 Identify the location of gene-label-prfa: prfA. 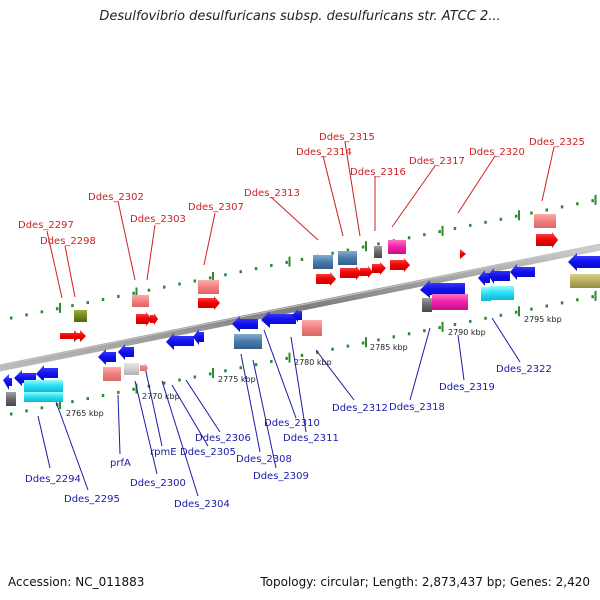
(120, 463).